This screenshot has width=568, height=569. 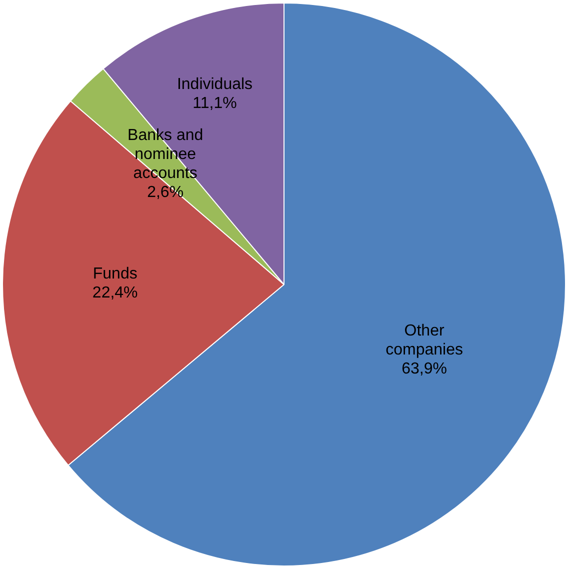 I want to click on slice-label: Other companies, so click(x=424, y=340).